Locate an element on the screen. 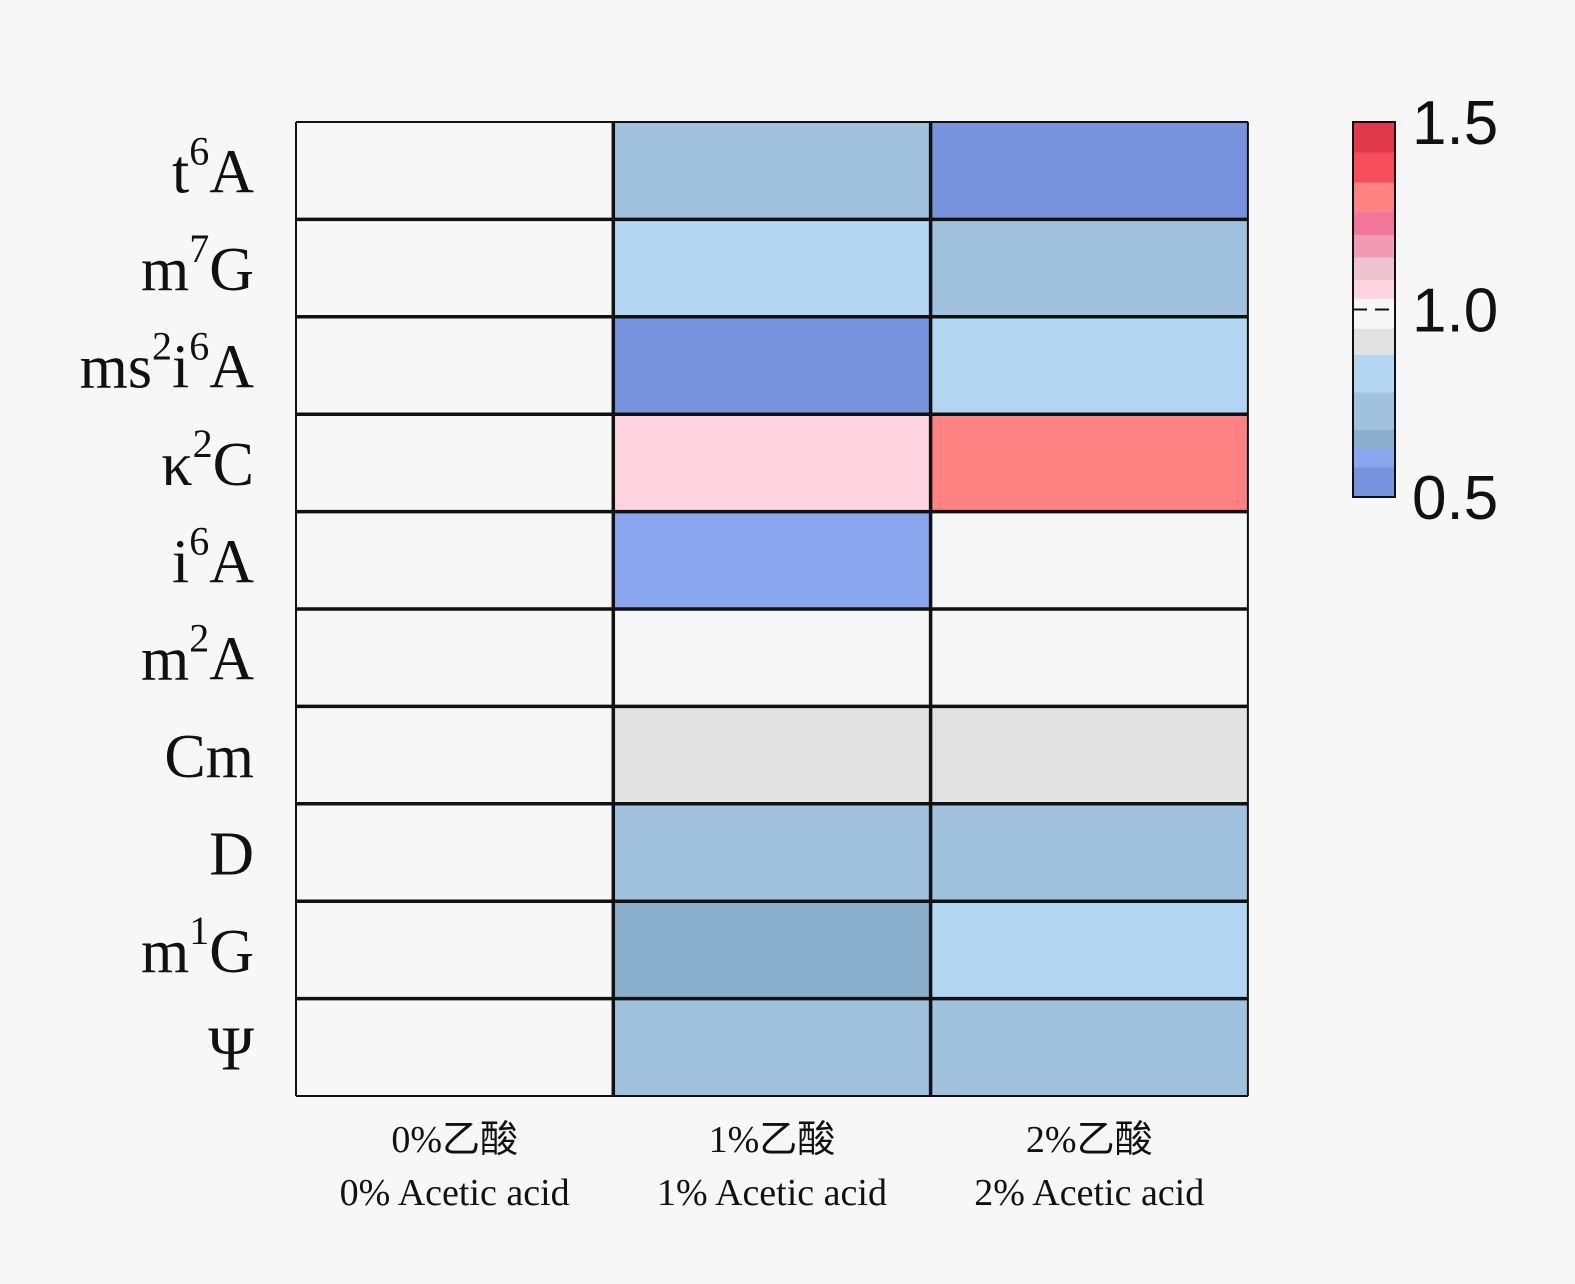 This screenshot has width=1575, height=1284. row-label: m1G is located at coordinates (197, 947).